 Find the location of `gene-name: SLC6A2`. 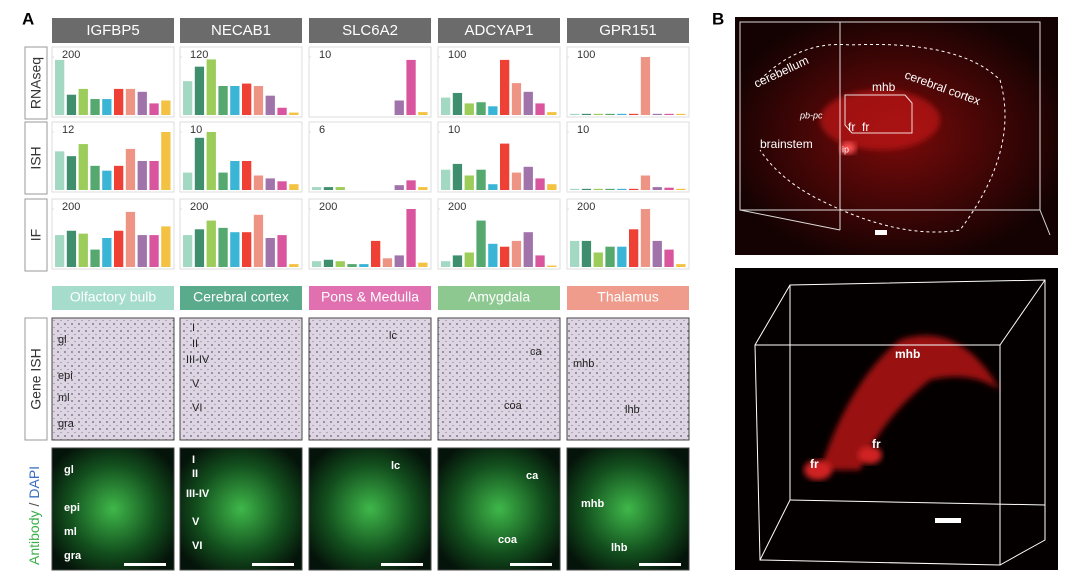

gene-name: SLC6A2 is located at coordinates (370, 30).